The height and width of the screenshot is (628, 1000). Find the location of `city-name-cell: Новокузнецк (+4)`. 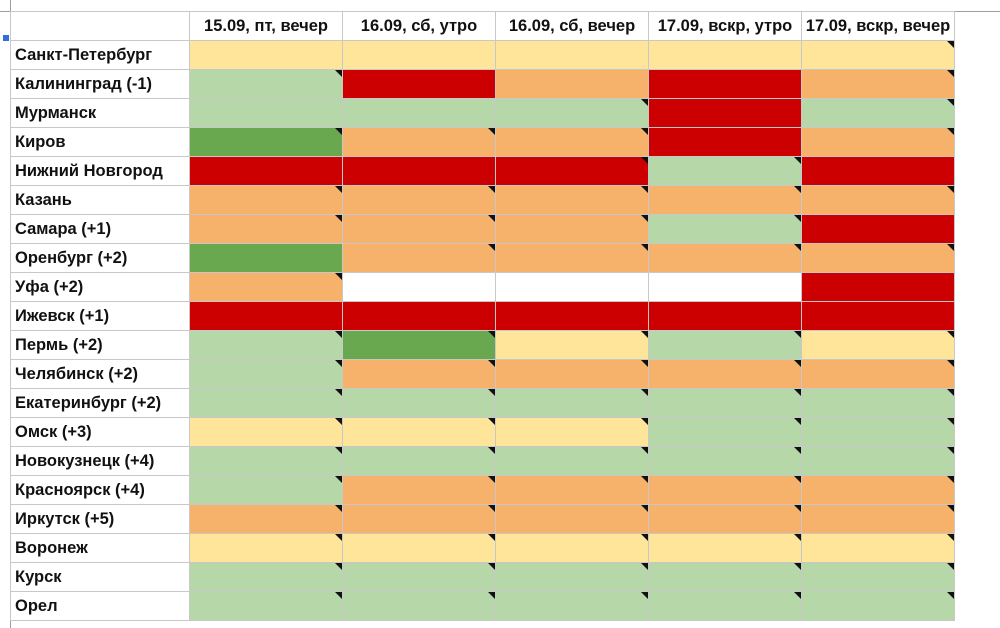

city-name-cell: Новокузнецк (+4) is located at coordinates (100, 461).